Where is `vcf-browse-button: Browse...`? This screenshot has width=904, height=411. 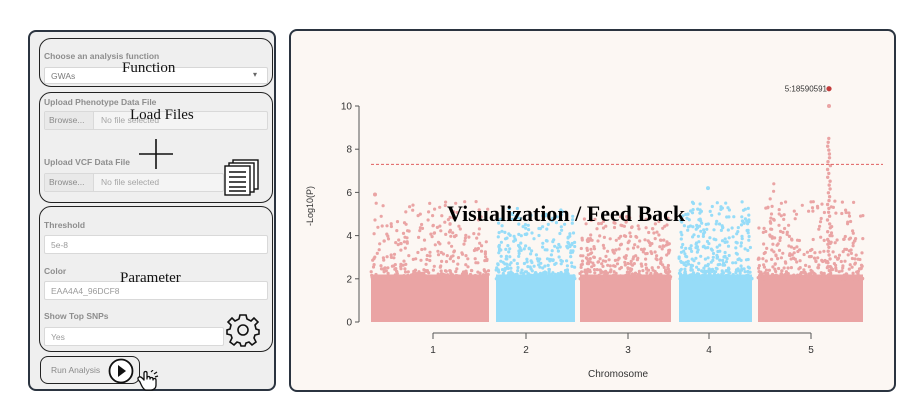 vcf-browse-button: Browse... is located at coordinates (69, 182).